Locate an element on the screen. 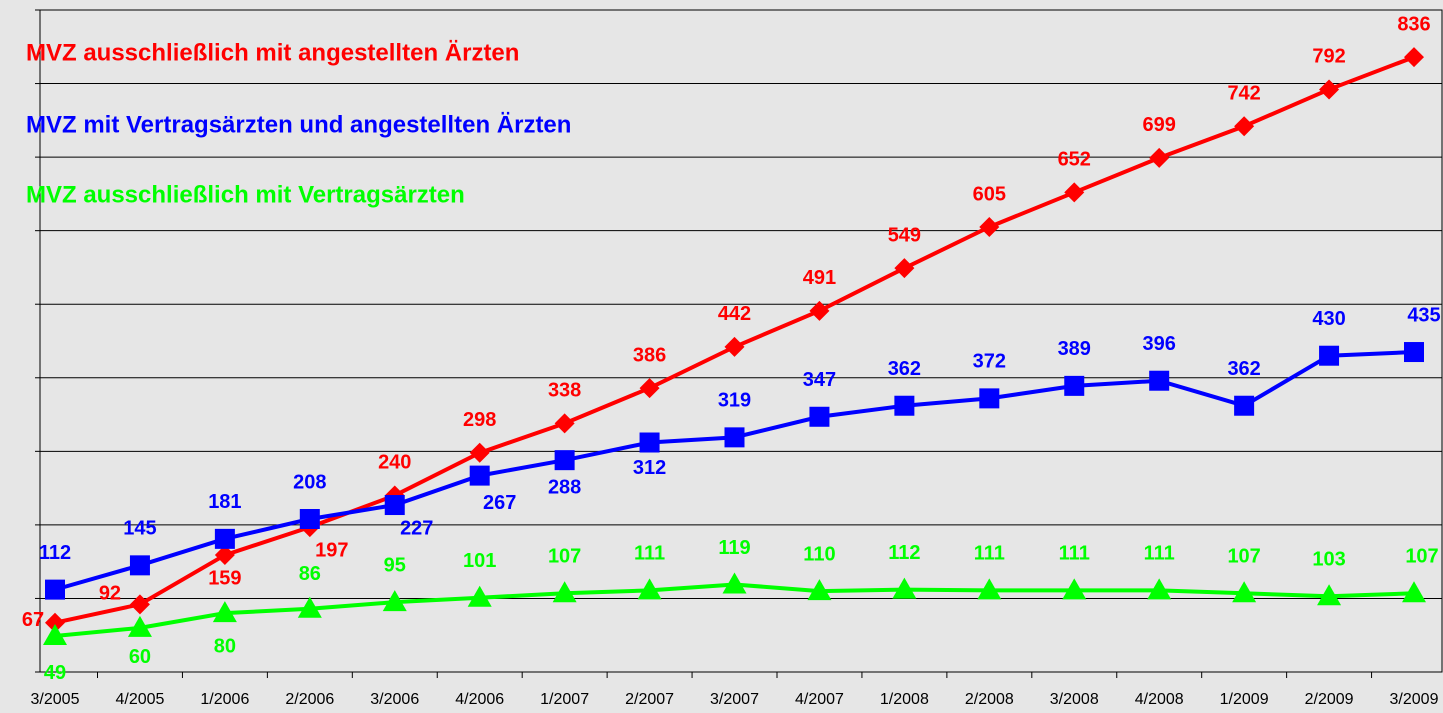  data-label: 549 is located at coordinates (904, 235).